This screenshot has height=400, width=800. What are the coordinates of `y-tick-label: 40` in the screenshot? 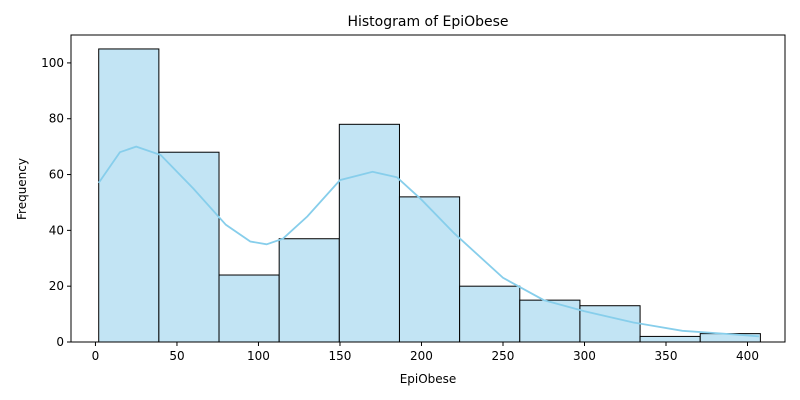 It's located at (56, 230).